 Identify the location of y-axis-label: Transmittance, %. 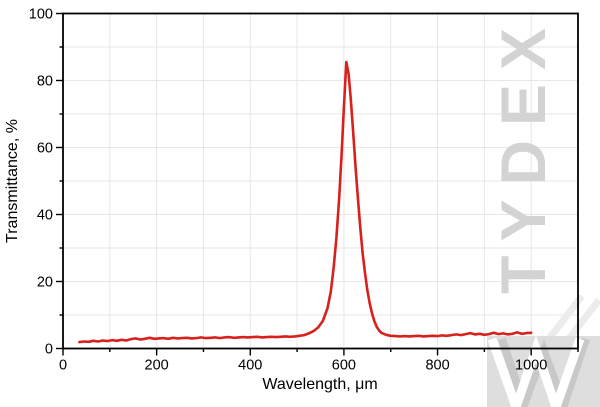
(12, 181).